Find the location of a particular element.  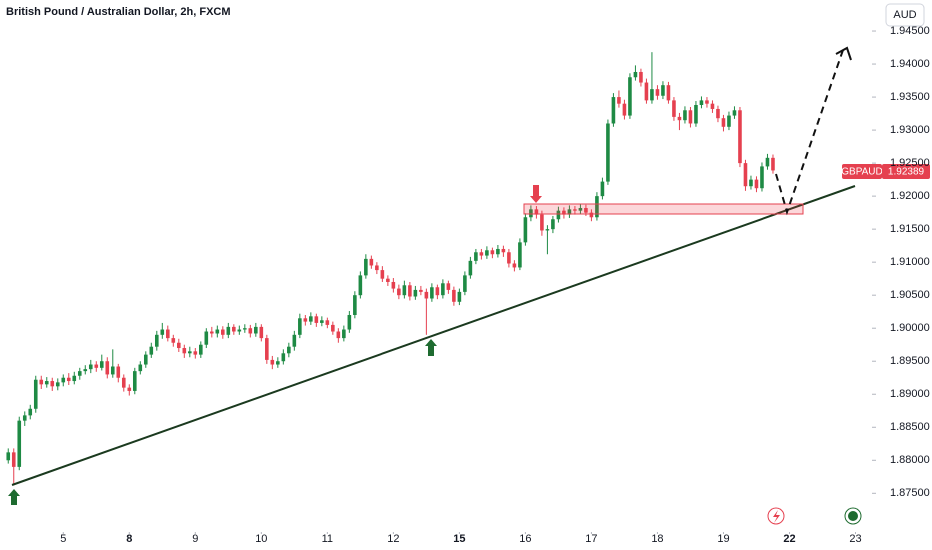

event-icon-flag is located at coordinates (853, 516).